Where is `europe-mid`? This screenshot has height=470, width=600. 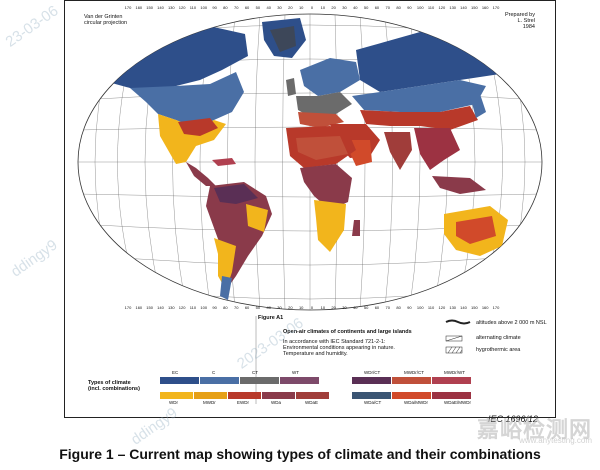 europe-mid is located at coordinates (324, 105).